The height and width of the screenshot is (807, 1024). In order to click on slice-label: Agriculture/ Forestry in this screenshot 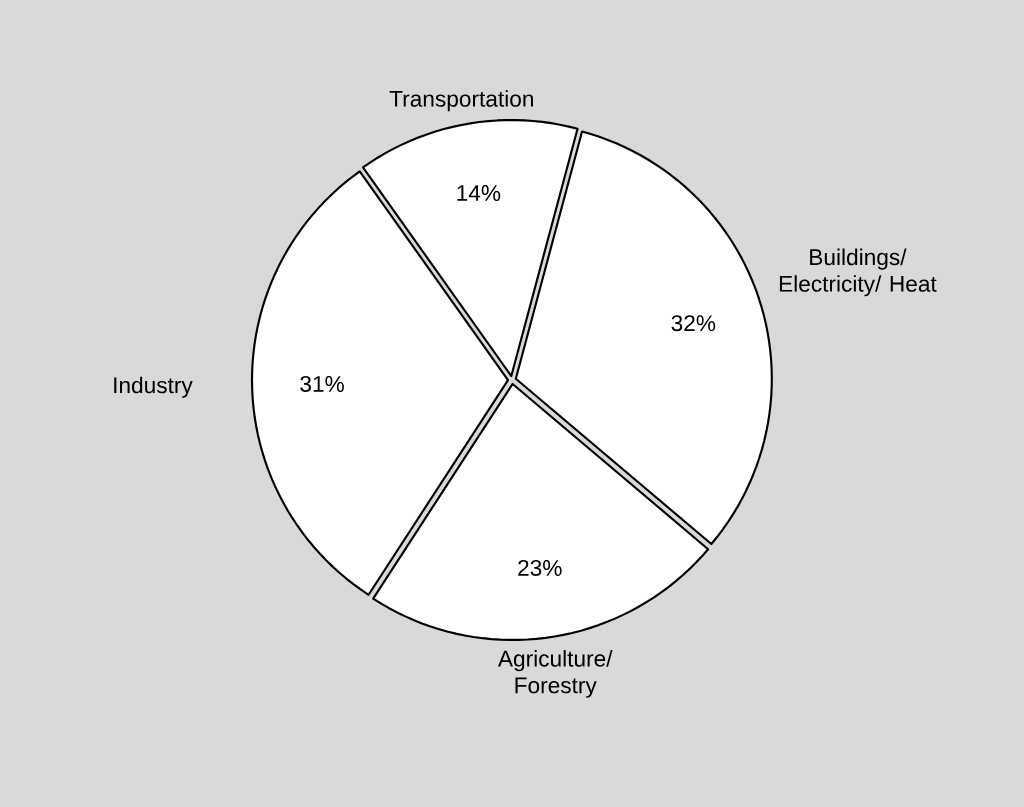, I will do `click(555, 674)`.